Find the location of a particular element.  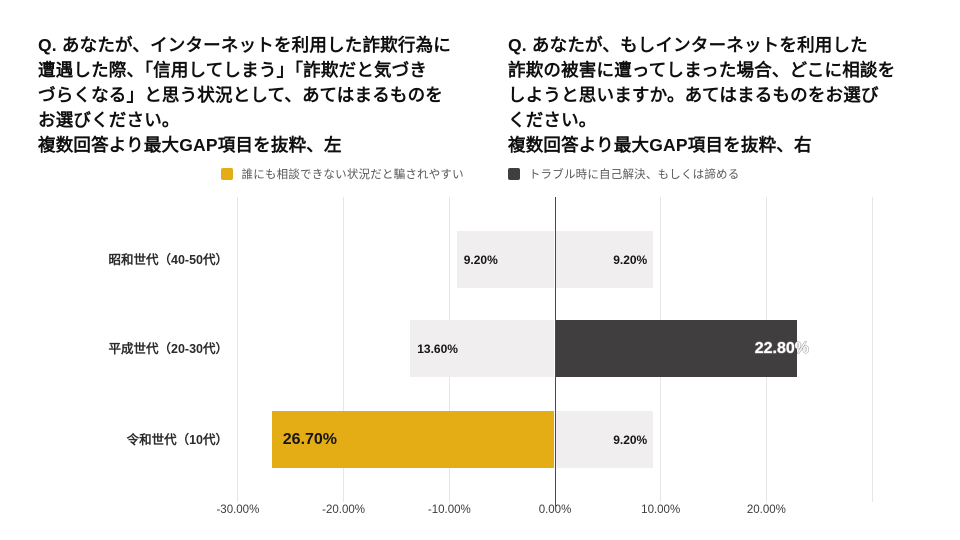

legend-swatch-yellow is located at coordinates (226, 174).